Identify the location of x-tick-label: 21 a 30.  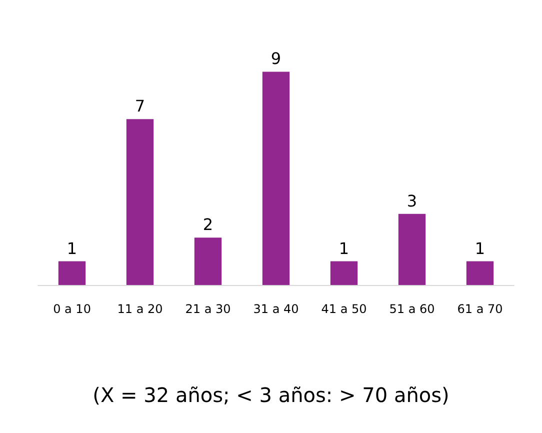
(208, 309).